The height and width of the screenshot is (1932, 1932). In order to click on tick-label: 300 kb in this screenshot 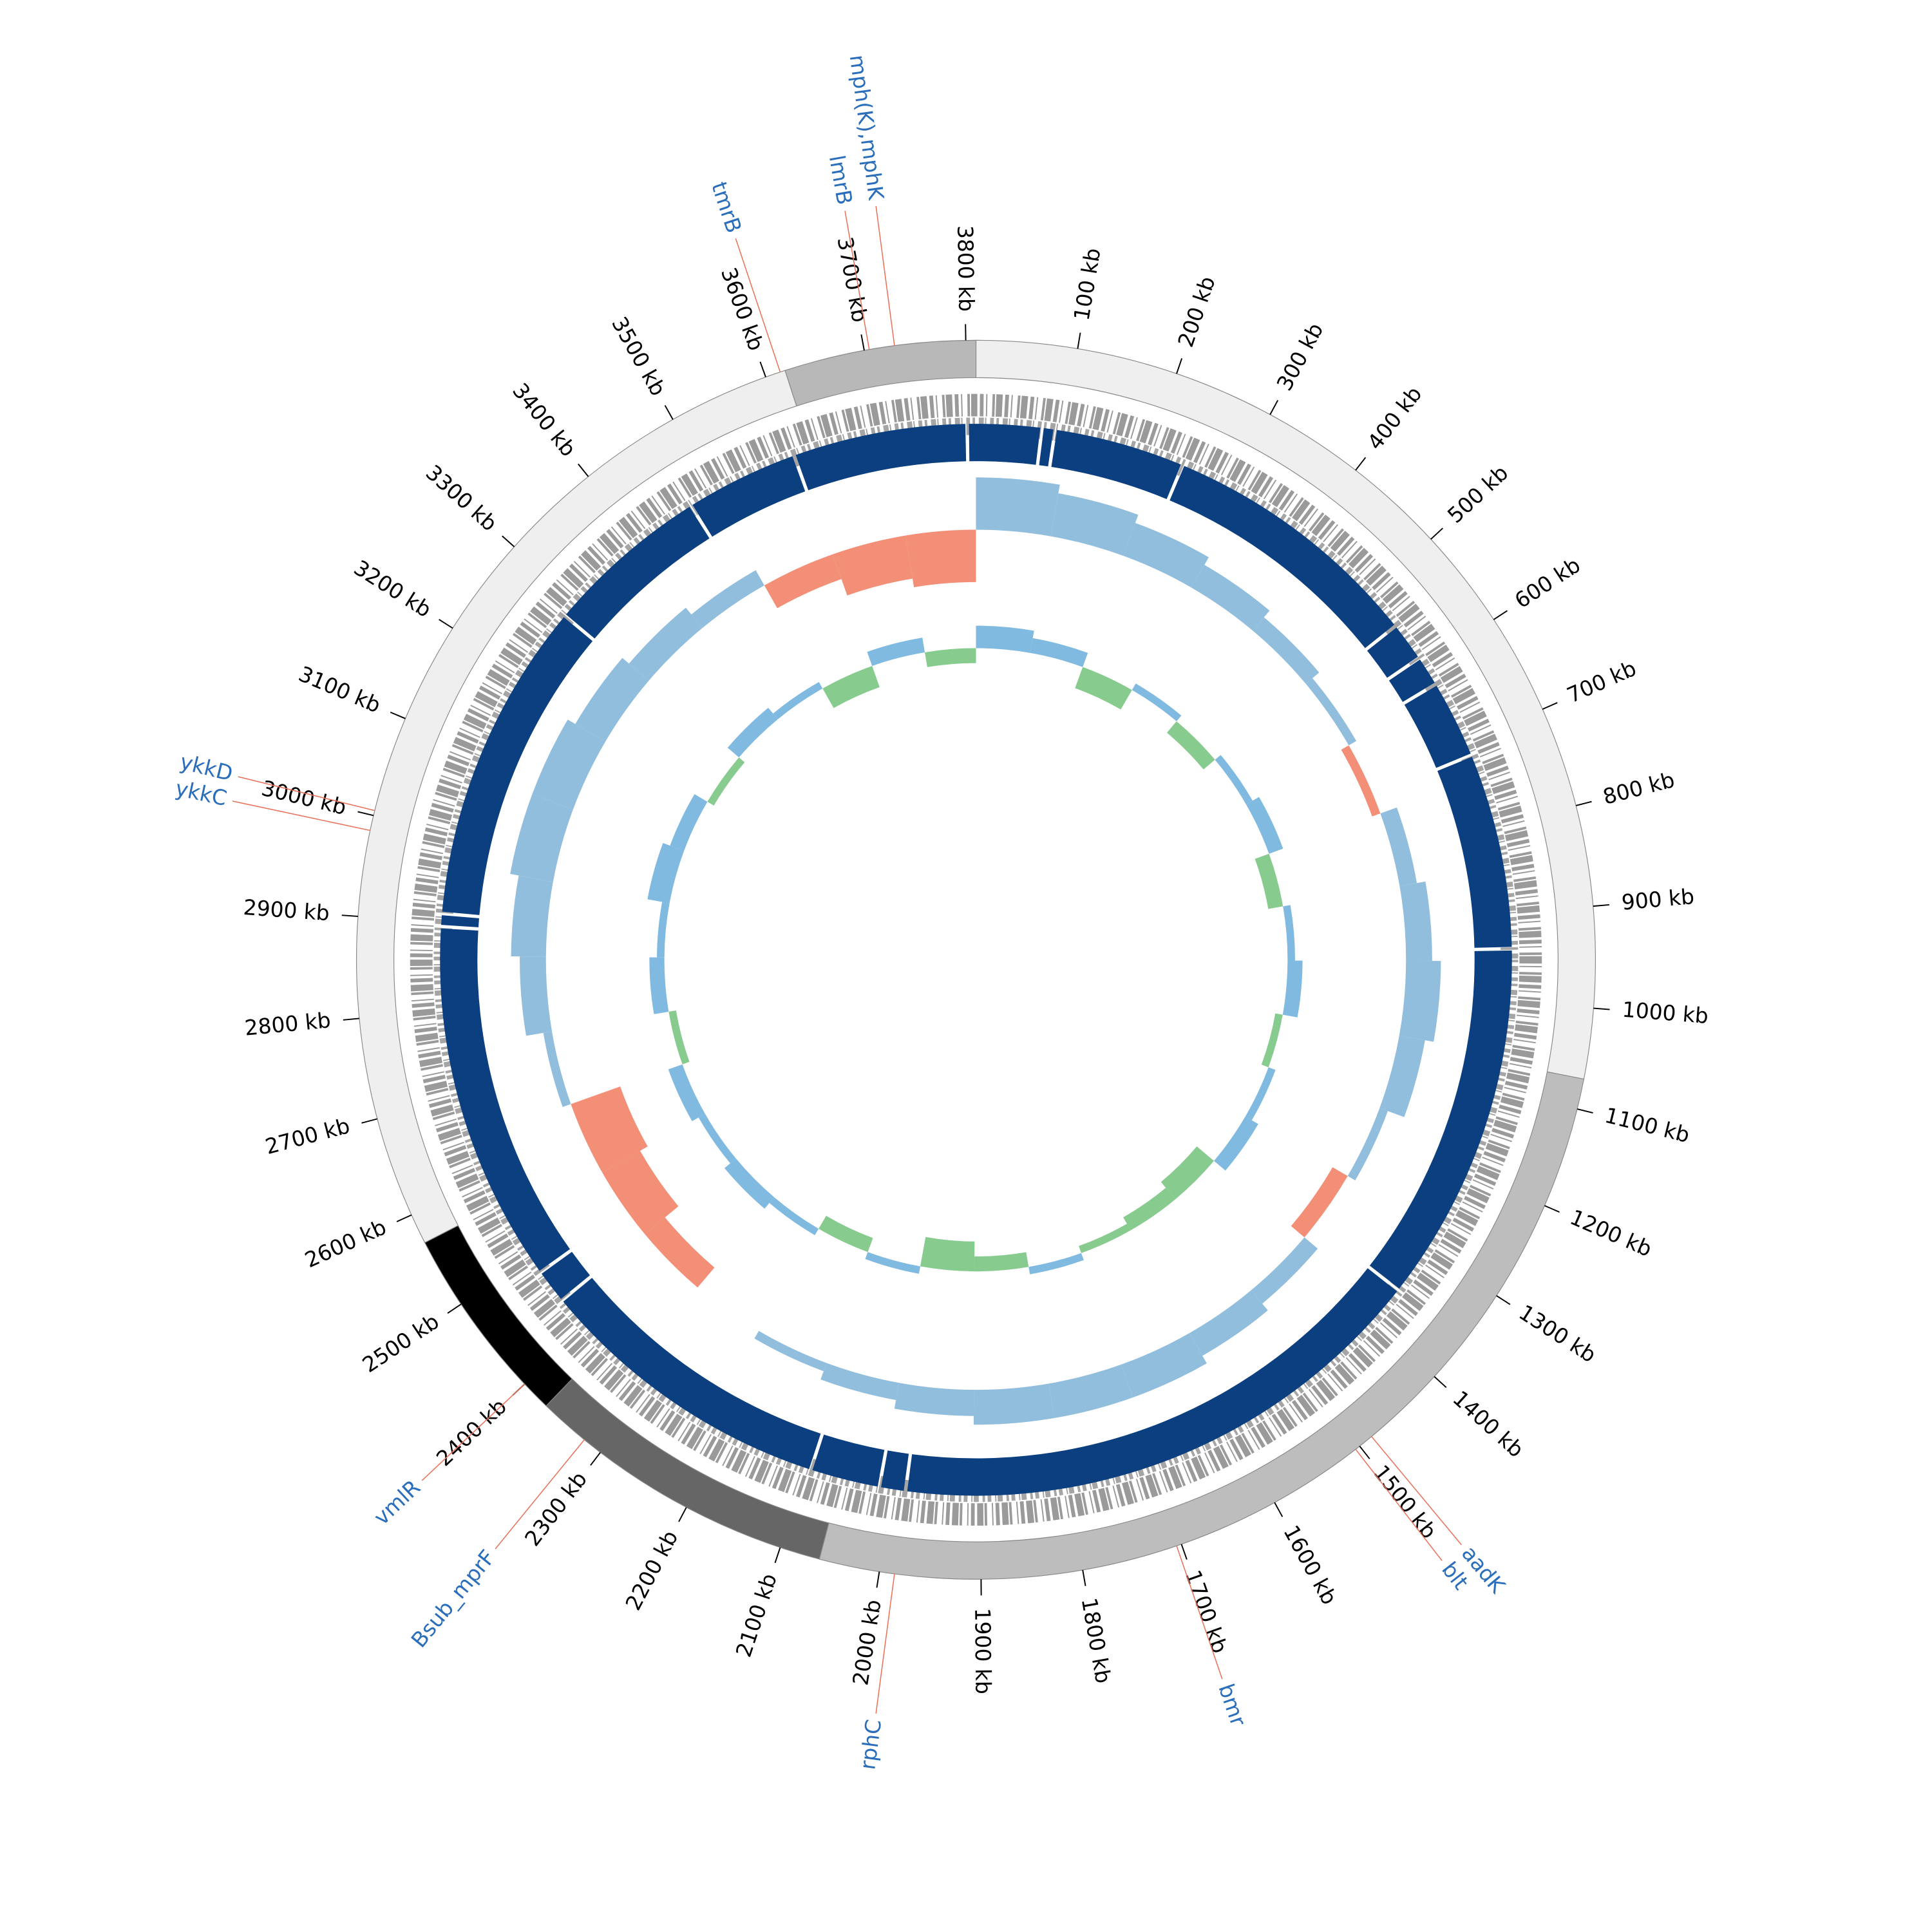, I will do `click(1299, 357)`.